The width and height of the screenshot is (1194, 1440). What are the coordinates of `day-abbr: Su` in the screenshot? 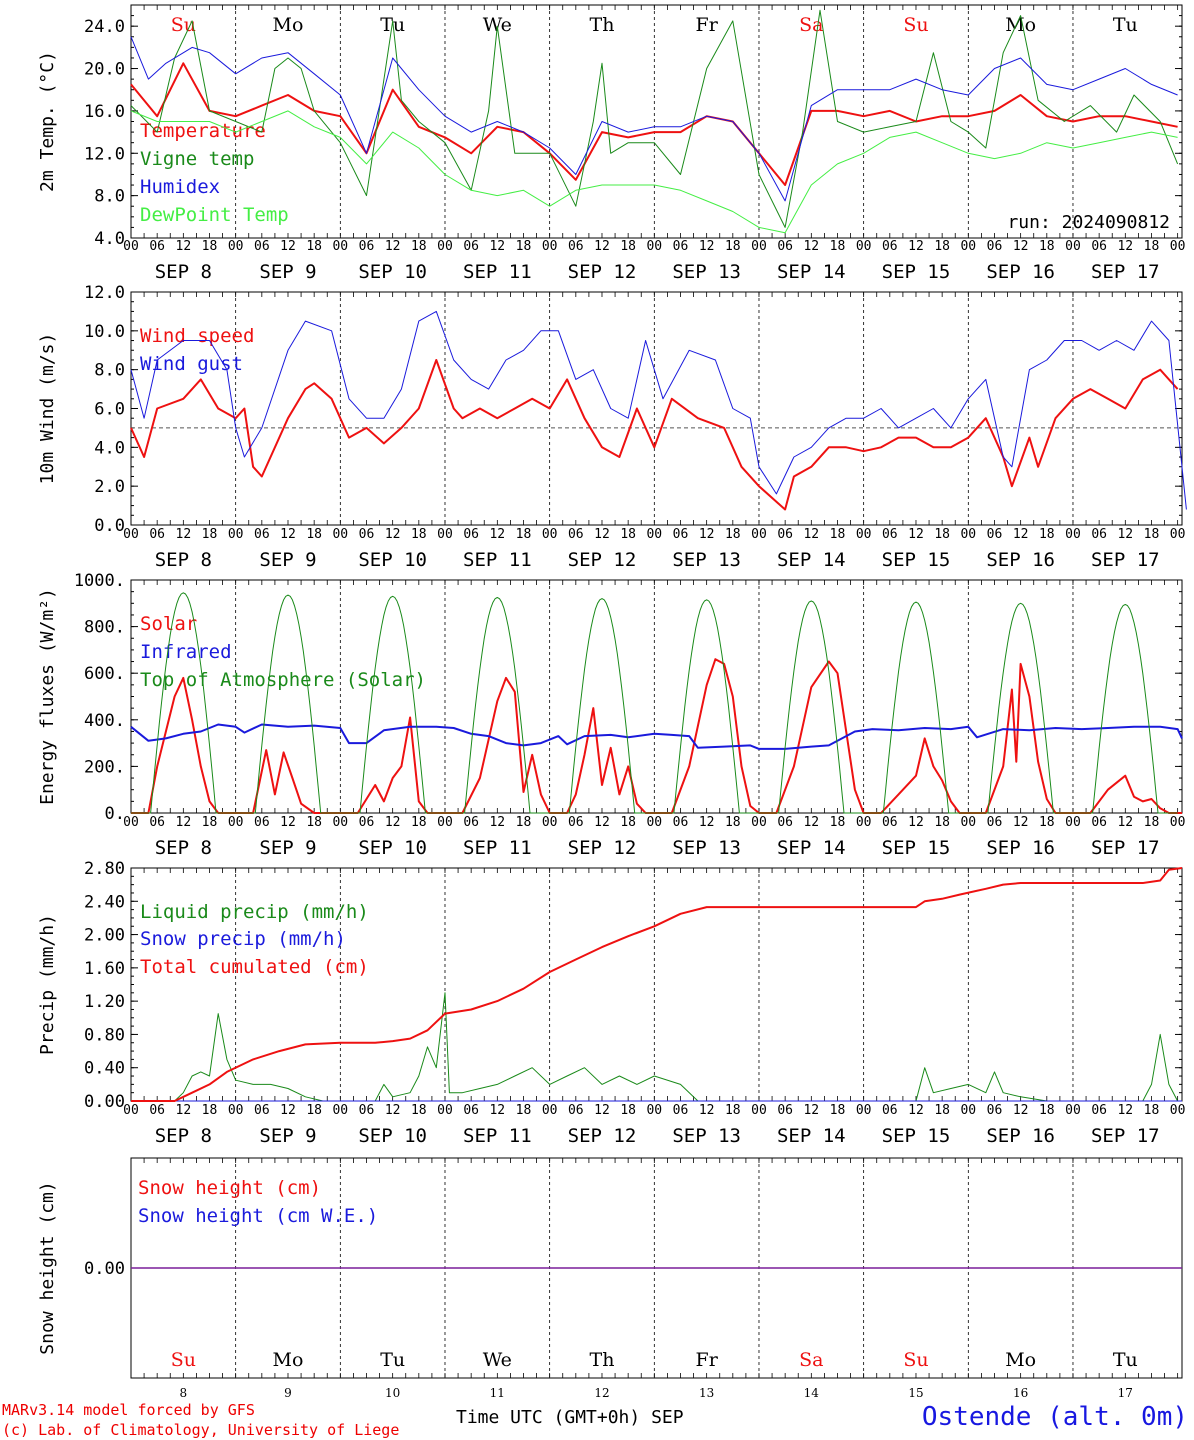 It's located at (915, 25).